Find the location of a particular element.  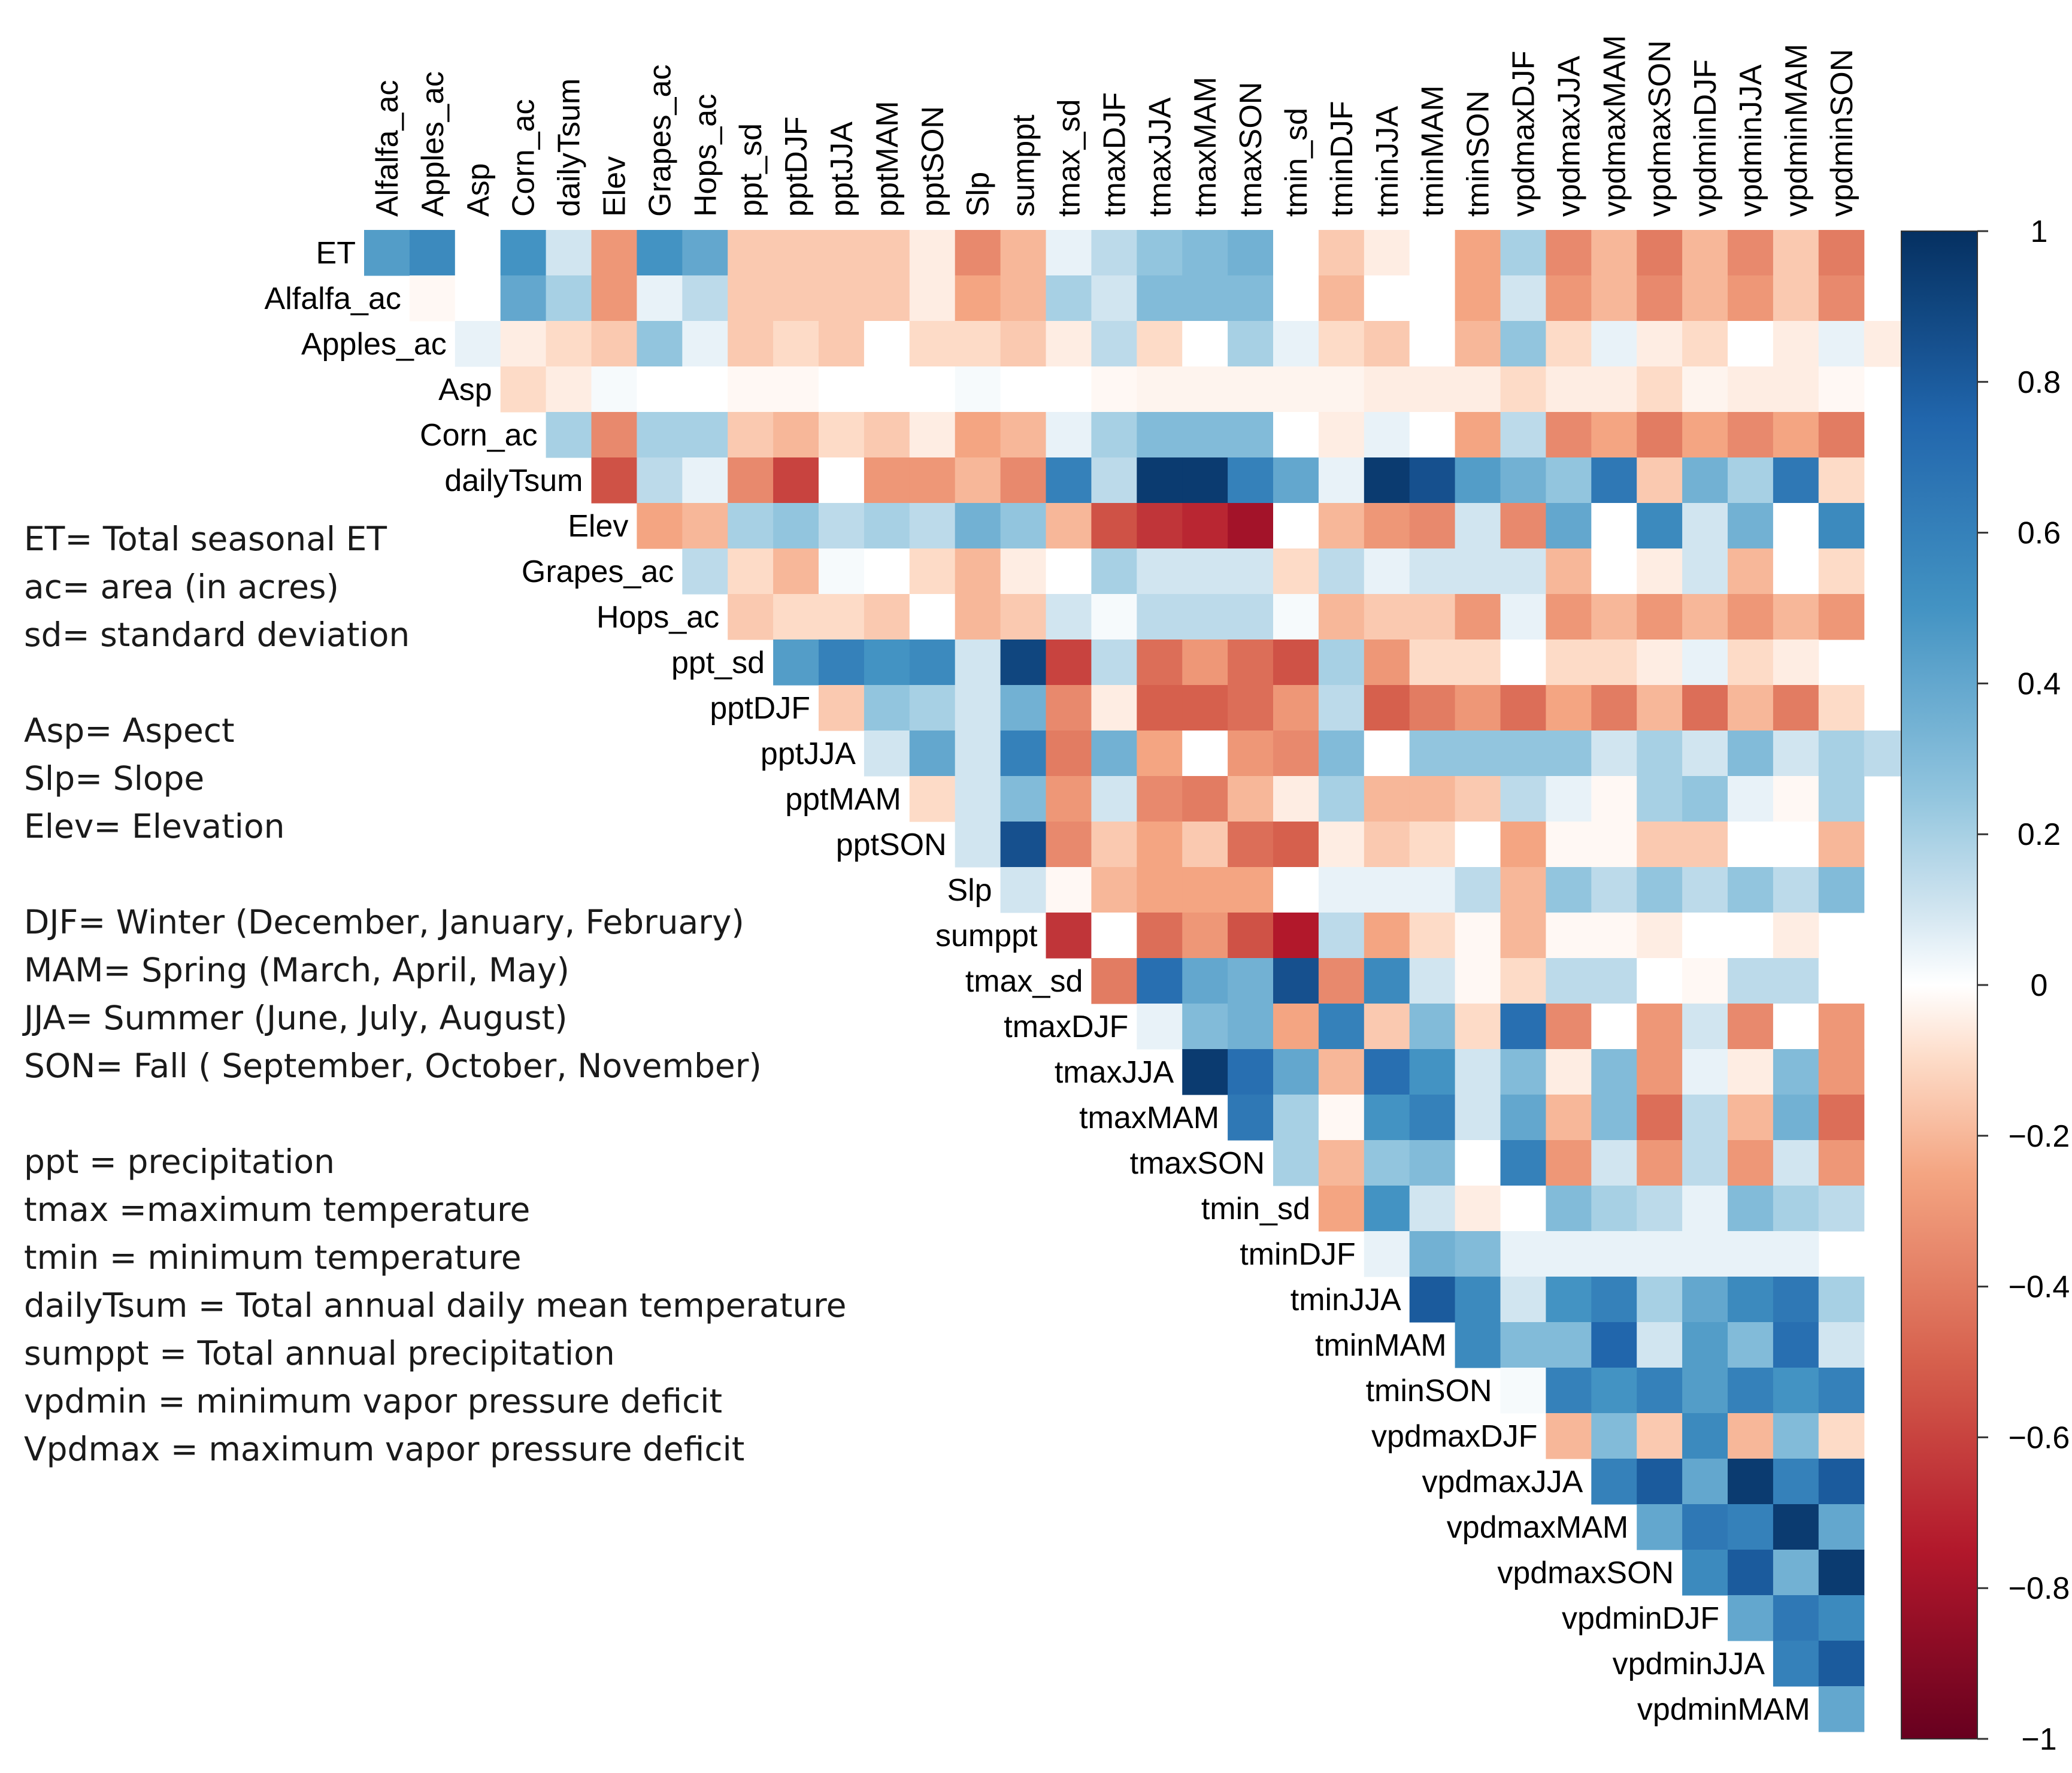

column-label: tmaxMAM is located at coordinates (1205, 147).